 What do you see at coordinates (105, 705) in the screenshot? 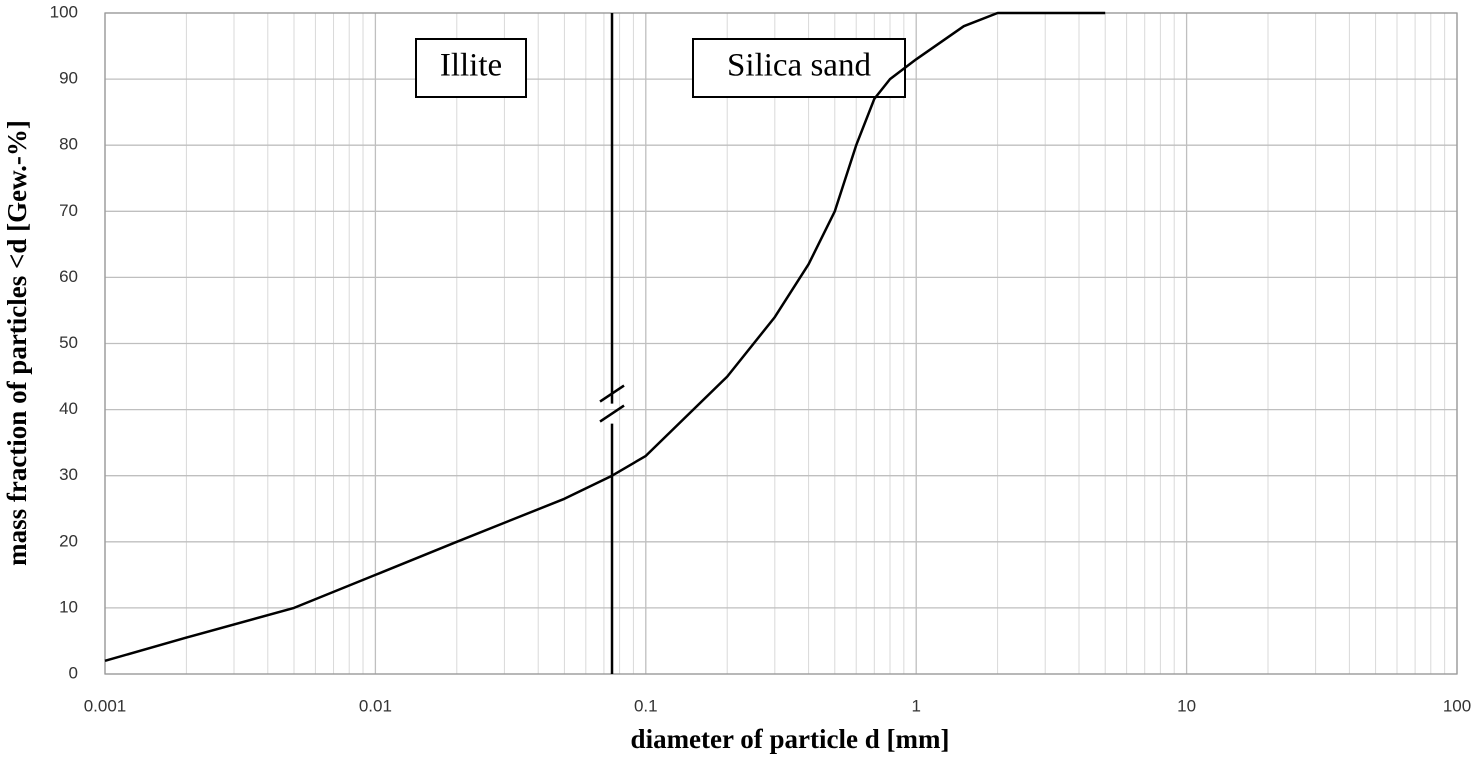
I see `x-tick-label: 0.001` at bounding box center [105, 705].